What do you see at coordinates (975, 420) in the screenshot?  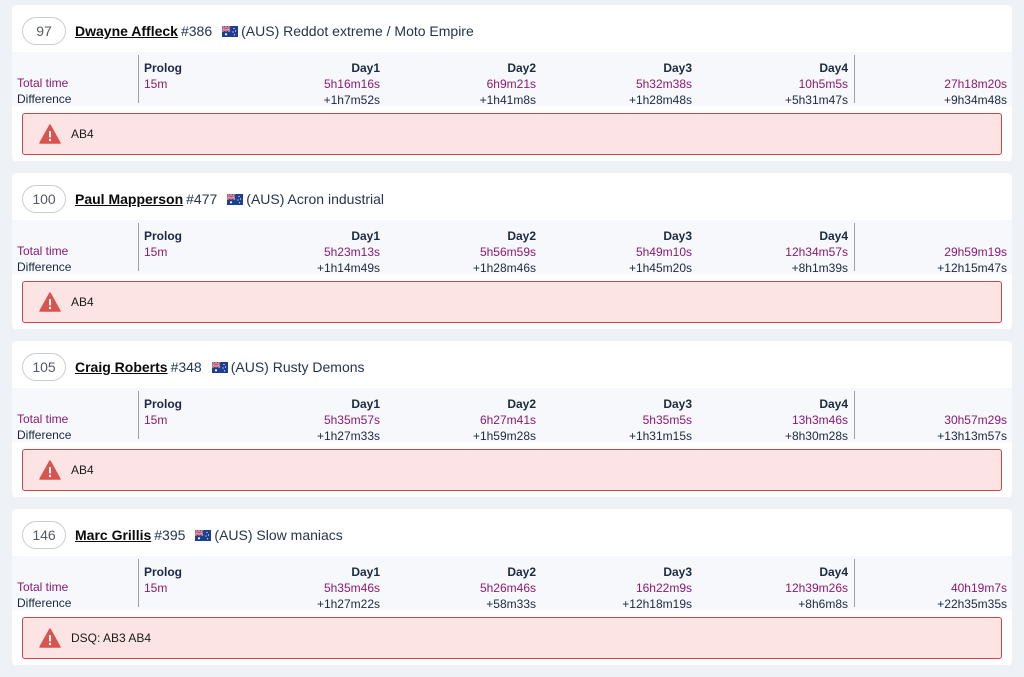 I see `overall-total: 30h57m29s` at bounding box center [975, 420].